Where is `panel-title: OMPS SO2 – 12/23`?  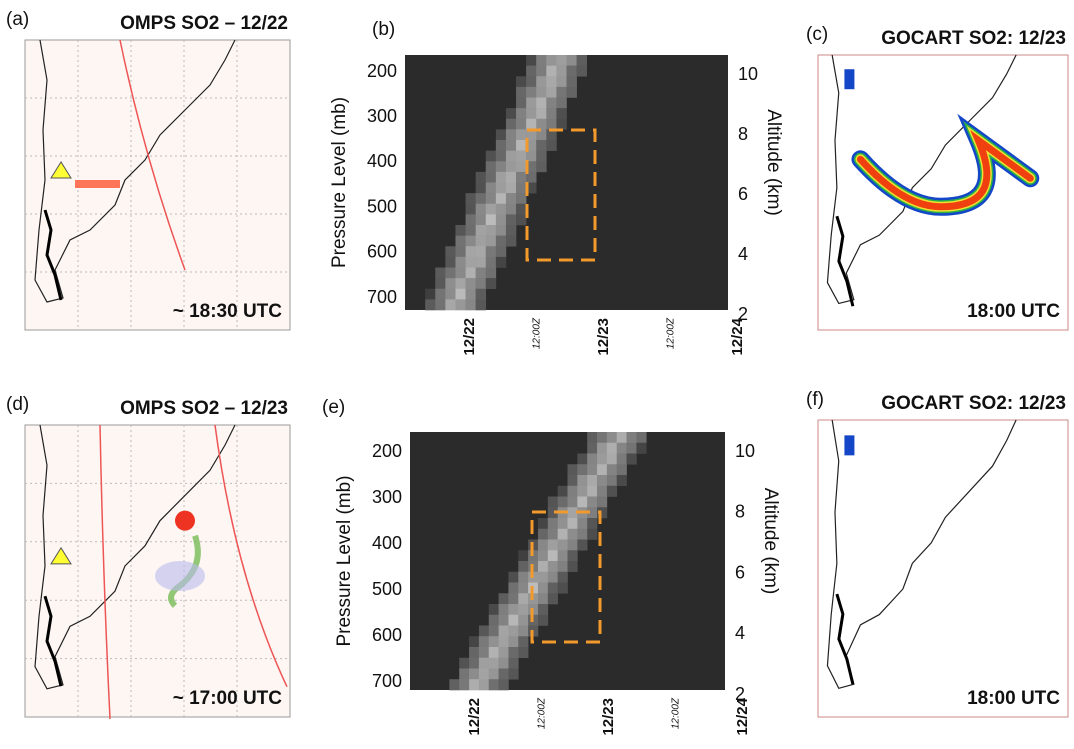
panel-title: OMPS SO2 – 12/23 is located at coordinates (204, 408).